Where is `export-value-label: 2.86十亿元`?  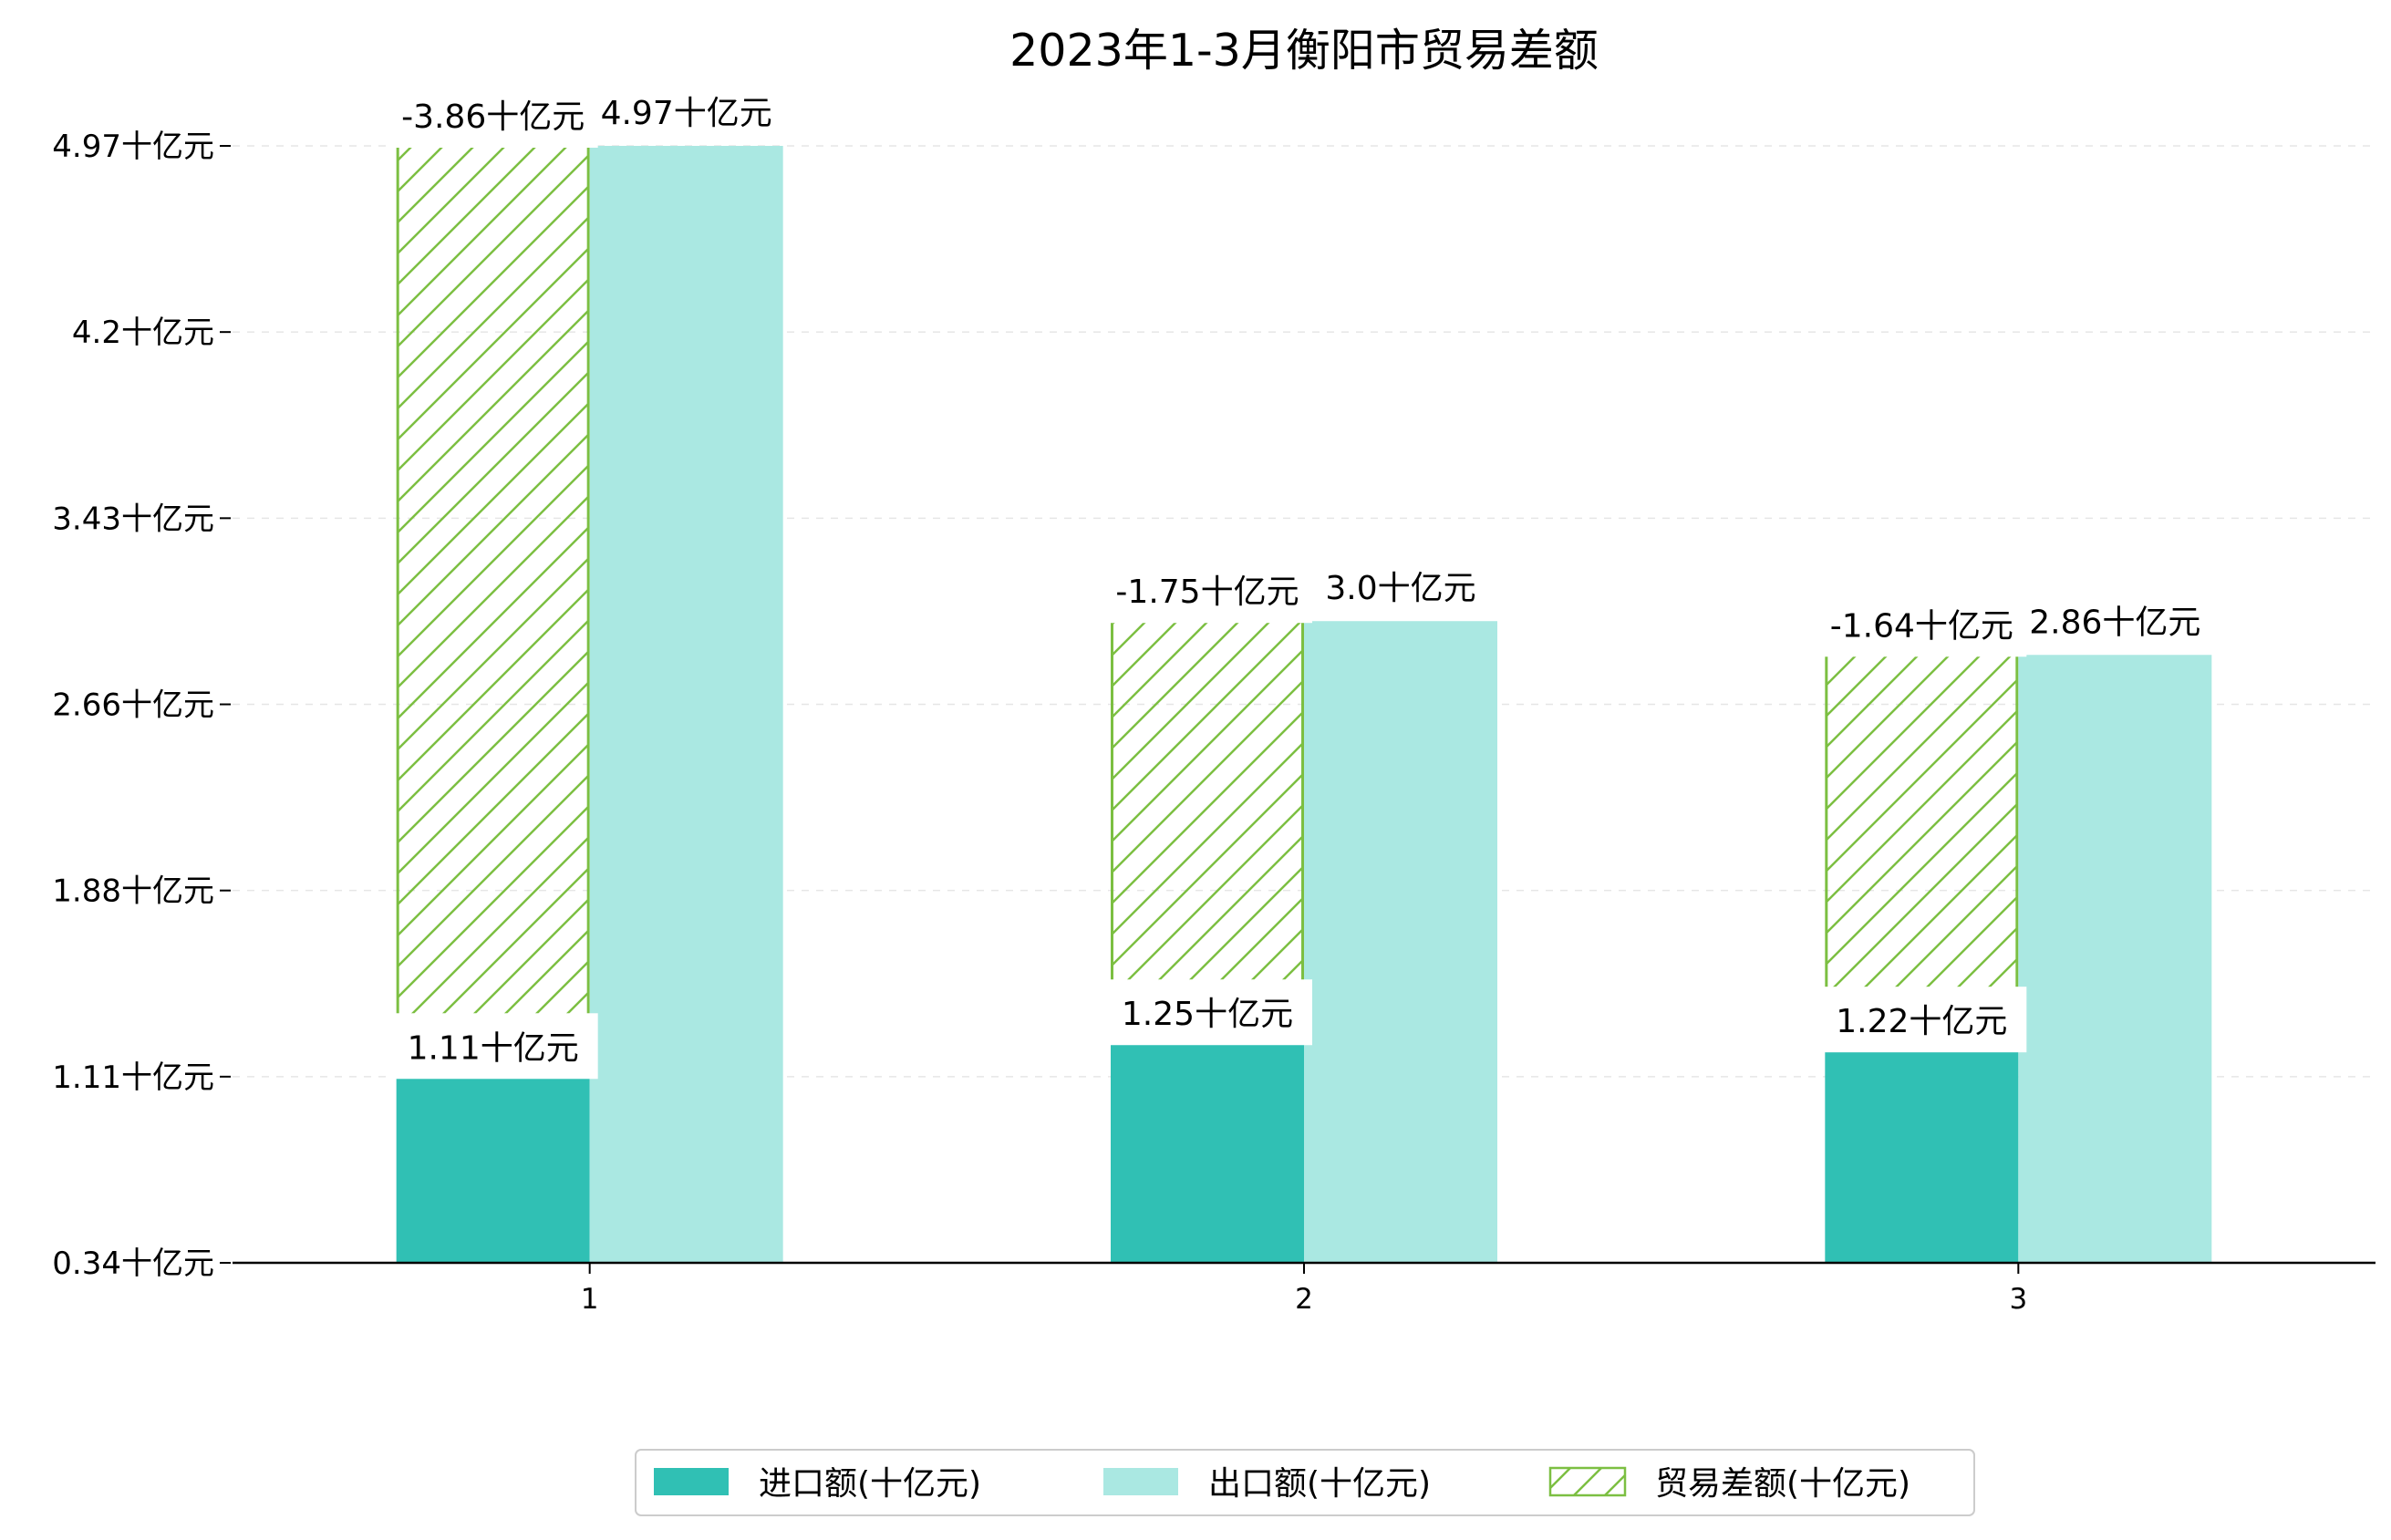
export-value-label: 2.86十亿元 is located at coordinates (2115, 620).